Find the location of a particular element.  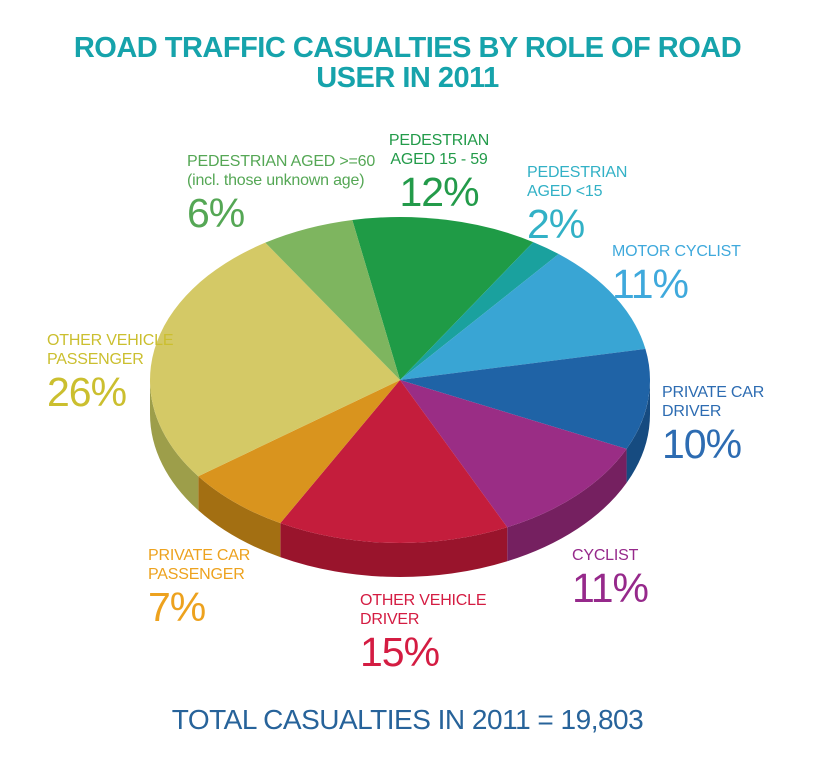

slice-label-private-car-driver: PRIVATE CAR DRIVER 10% is located at coordinates (713, 424).